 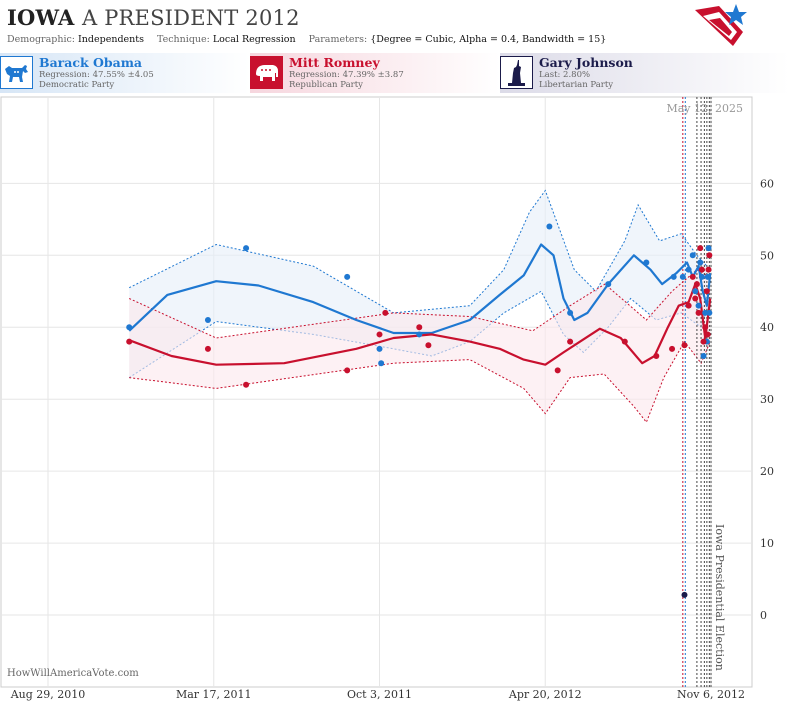 I want to click on y-tick-label: 60, so click(x=767, y=183).